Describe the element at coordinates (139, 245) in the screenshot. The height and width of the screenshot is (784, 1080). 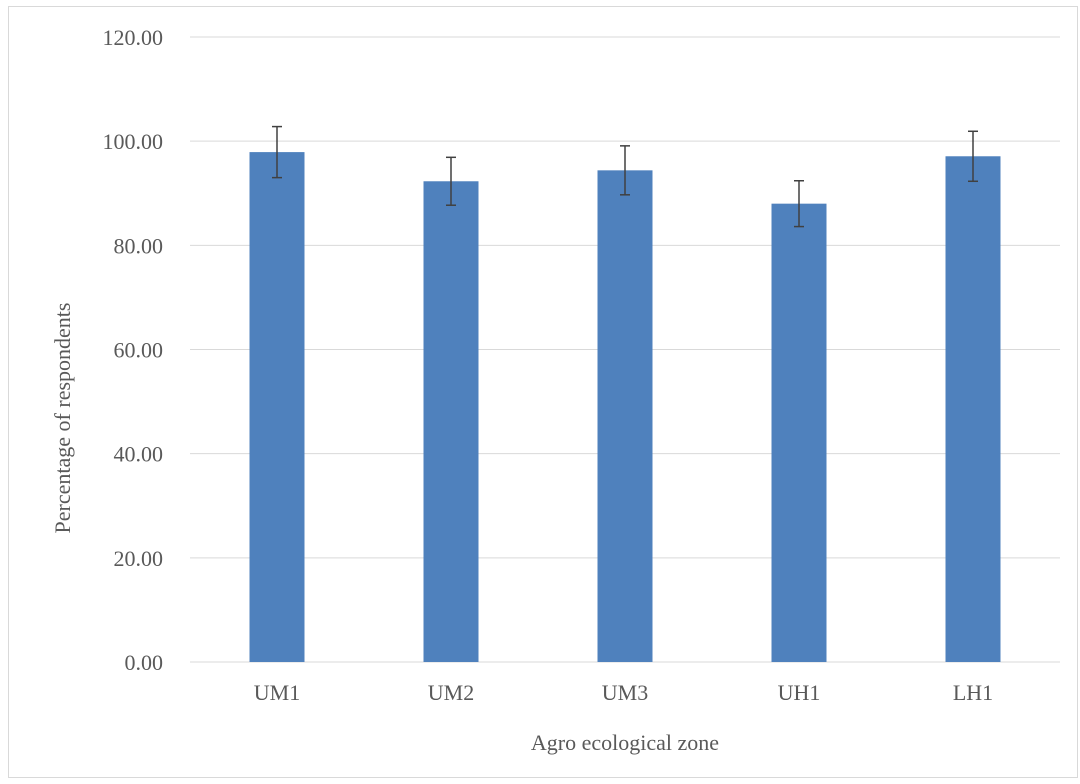
I see `y-tick-label: 80.00` at that location.